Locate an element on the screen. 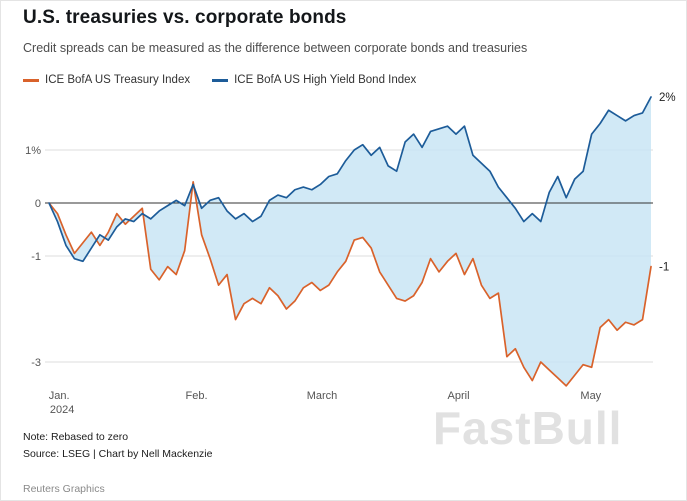 Image resolution: width=687 pixels, height=501 pixels. legend-label-high-yield: ICE BofA US High Yield Bond Index is located at coordinates (325, 80).